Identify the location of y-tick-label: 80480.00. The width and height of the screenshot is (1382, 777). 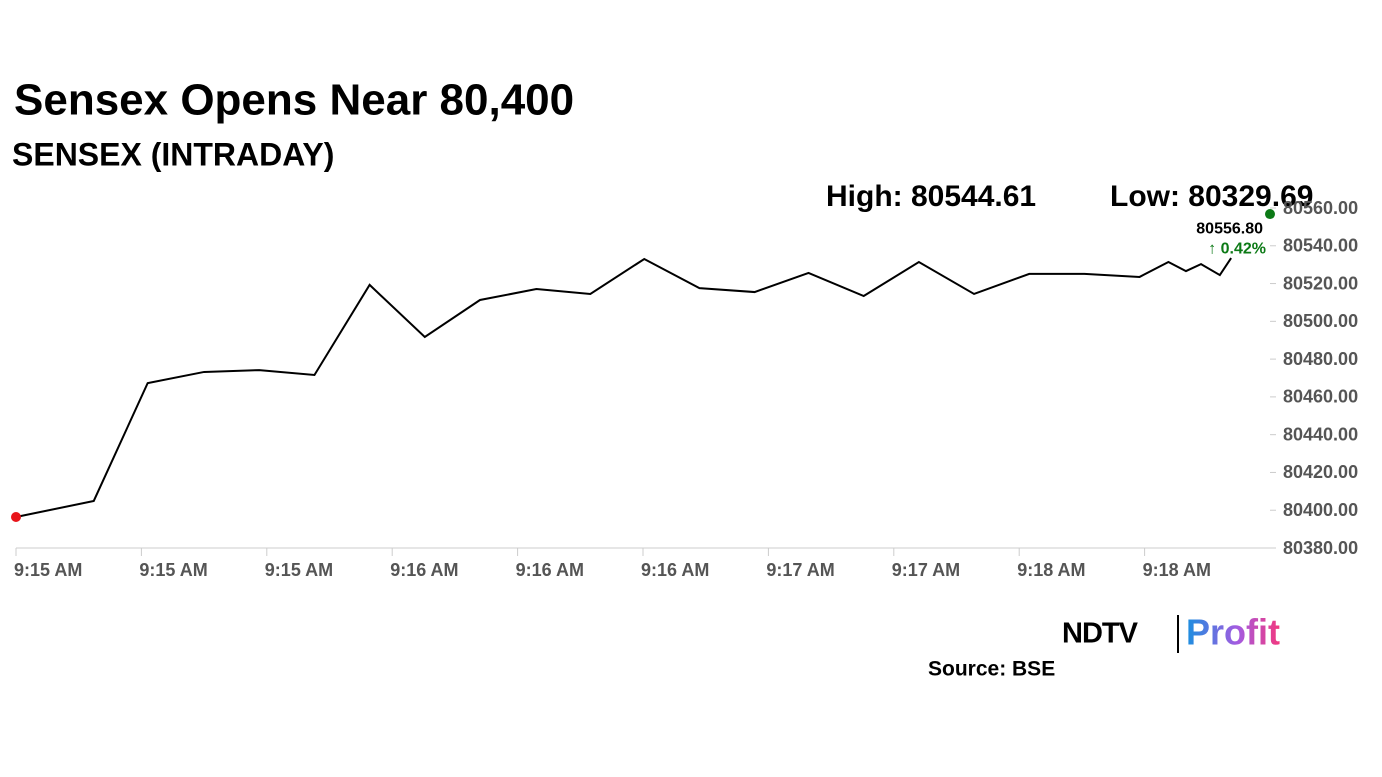
(1320, 359).